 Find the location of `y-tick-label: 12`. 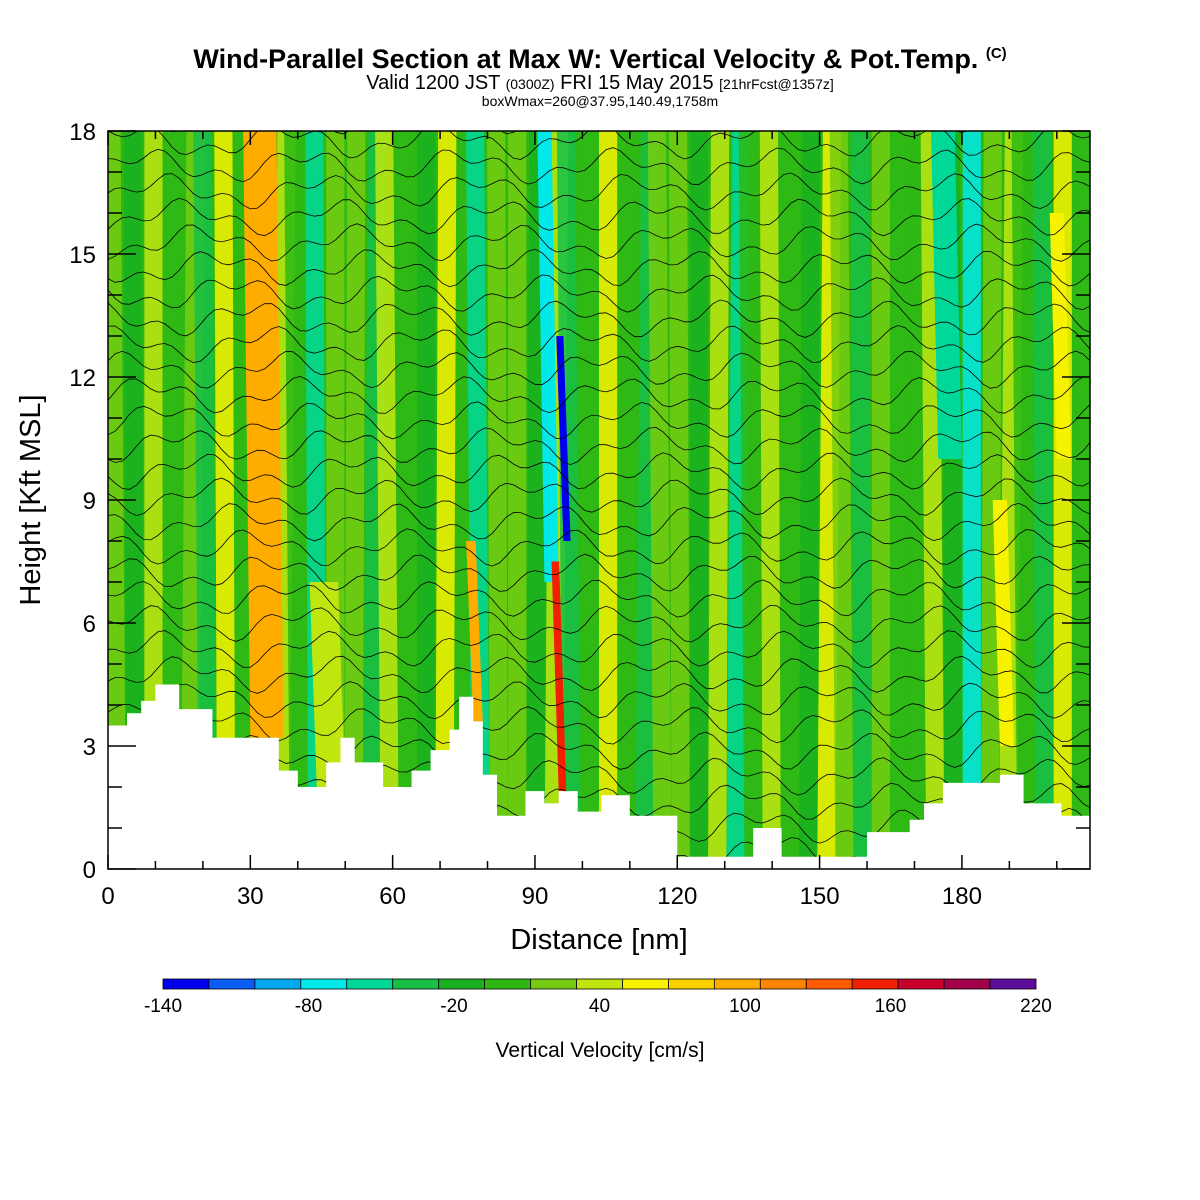

y-tick-label: 12 is located at coordinates (82, 378).